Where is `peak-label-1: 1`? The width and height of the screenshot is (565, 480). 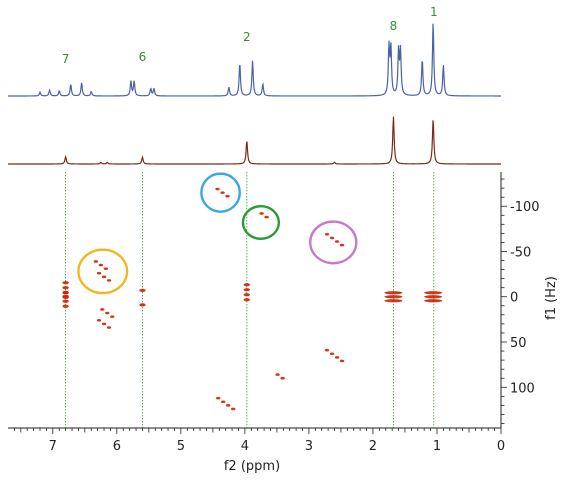 peak-label-1: 1 is located at coordinates (434, 12).